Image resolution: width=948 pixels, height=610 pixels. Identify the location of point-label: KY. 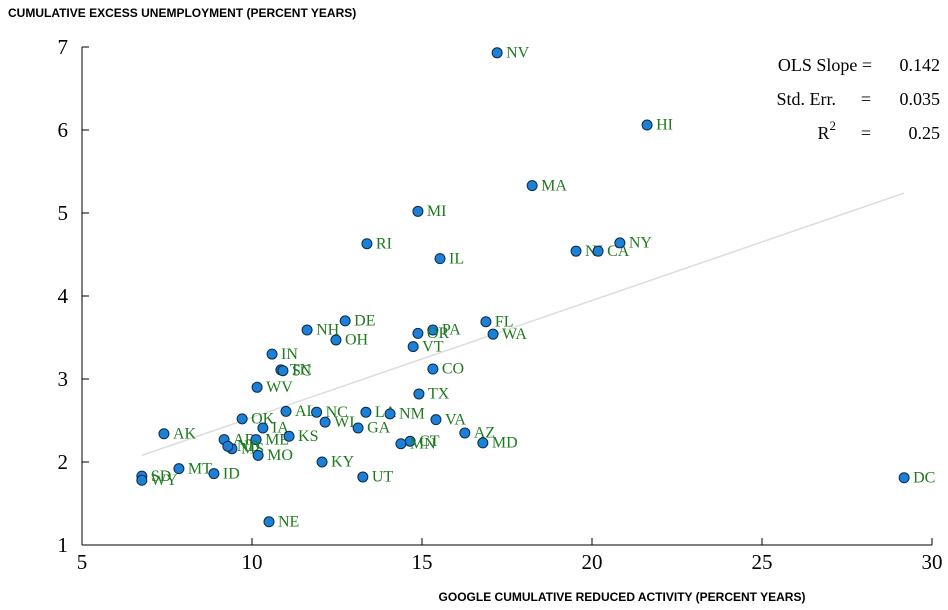
(343, 462).